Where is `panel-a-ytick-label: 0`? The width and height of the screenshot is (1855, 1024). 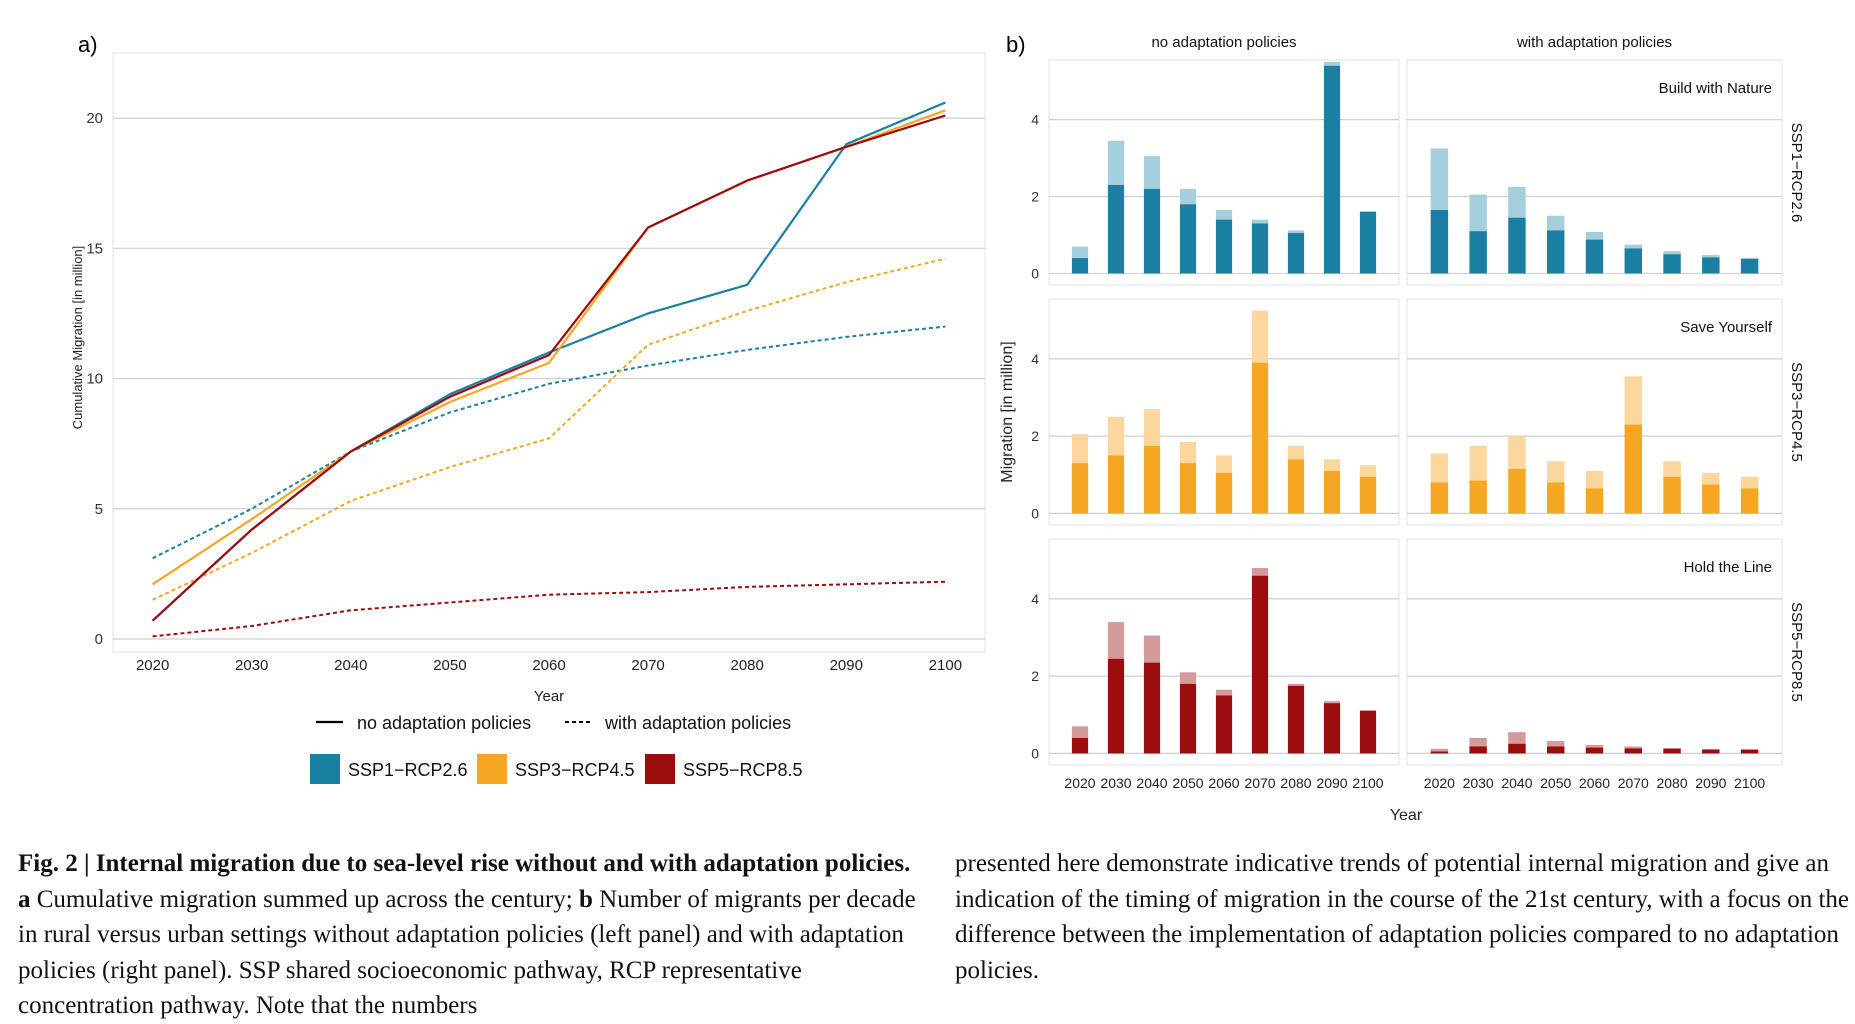
panel-a-ytick-label: 0 is located at coordinates (99, 639).